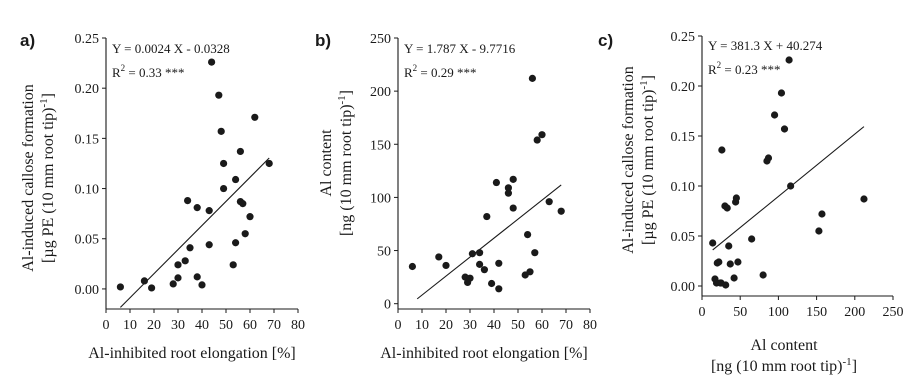 The width and height of the screenshot is (911, 378). Describe the element at coordinates (194, 175) in the screenshot. I see `panel-a-points` at that location.